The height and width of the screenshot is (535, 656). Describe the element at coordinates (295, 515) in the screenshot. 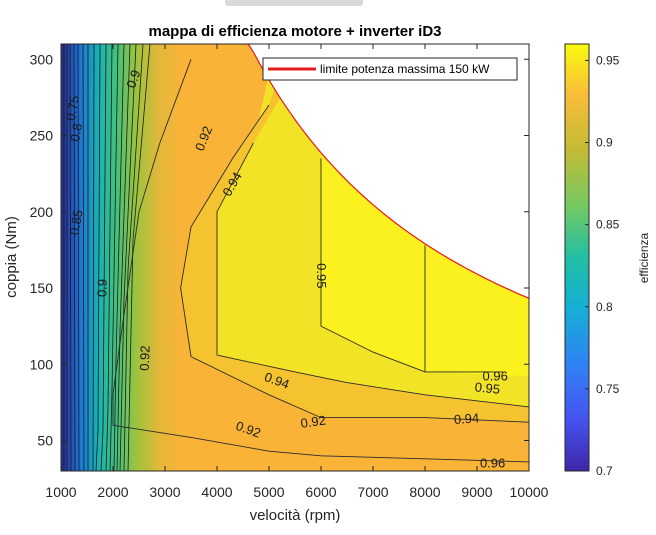

I see `x-axis-label: velocità (rpm)` at that location.